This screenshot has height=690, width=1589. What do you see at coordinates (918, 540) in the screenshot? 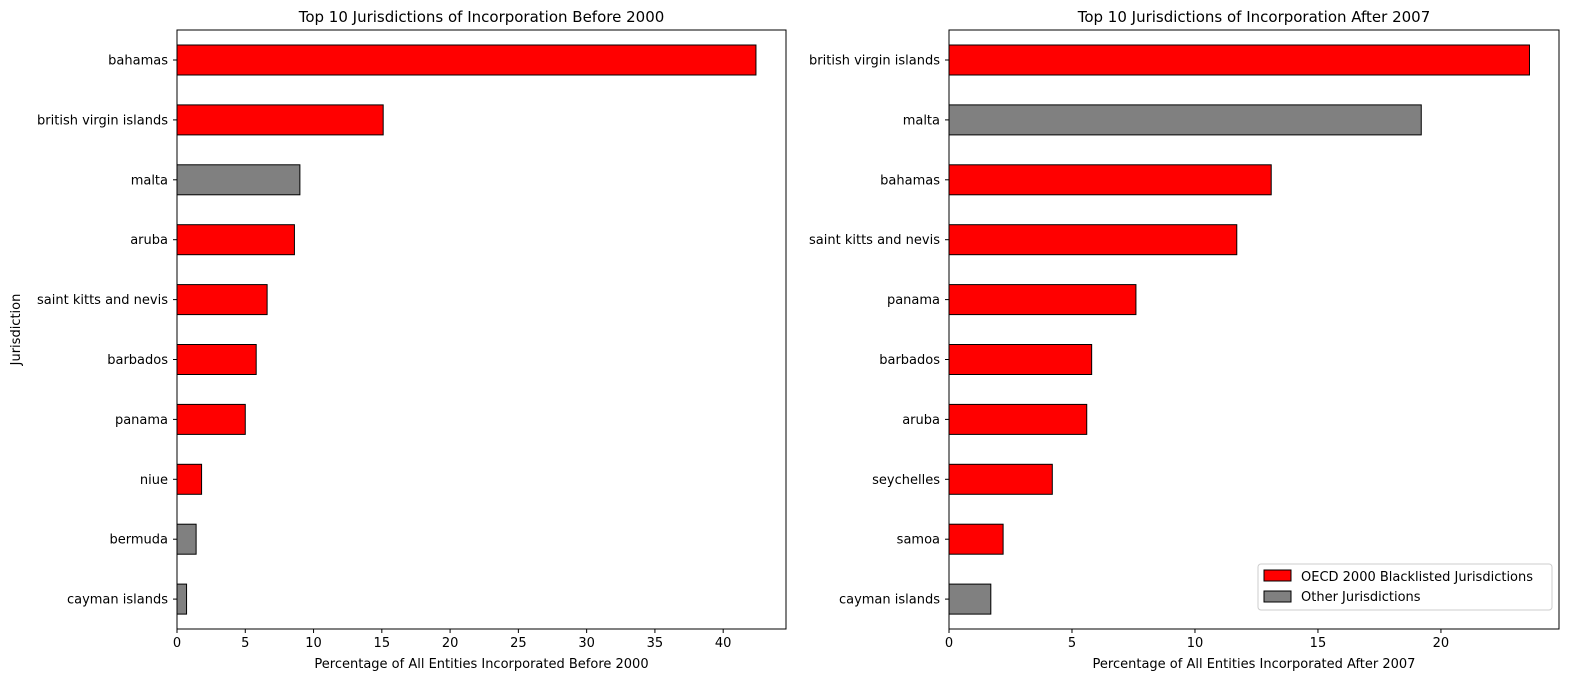
I see `y-tick-label: samoa` at bounding box center [918, 540].